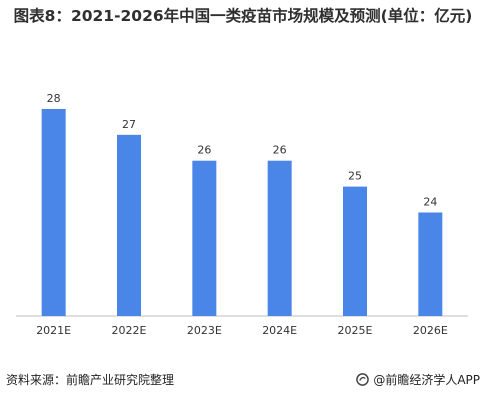 Image resolution: width=486 pixels, height=400 pixels. I want to click on bar-2023E, so click(204, 238).